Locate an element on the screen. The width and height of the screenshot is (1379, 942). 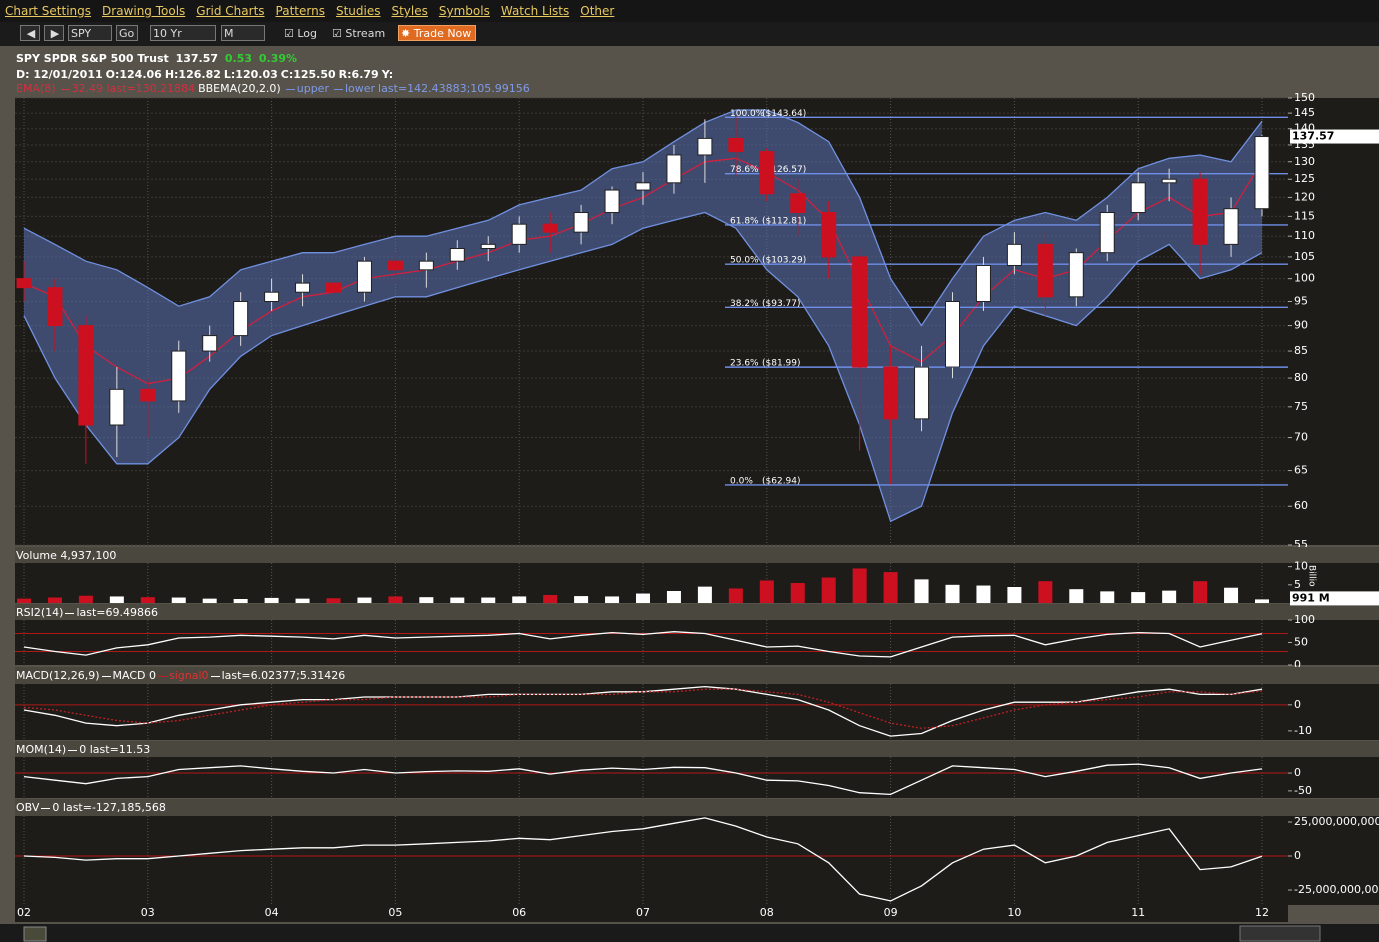
symbol-input: SPY is located at coordinates (90, 33).